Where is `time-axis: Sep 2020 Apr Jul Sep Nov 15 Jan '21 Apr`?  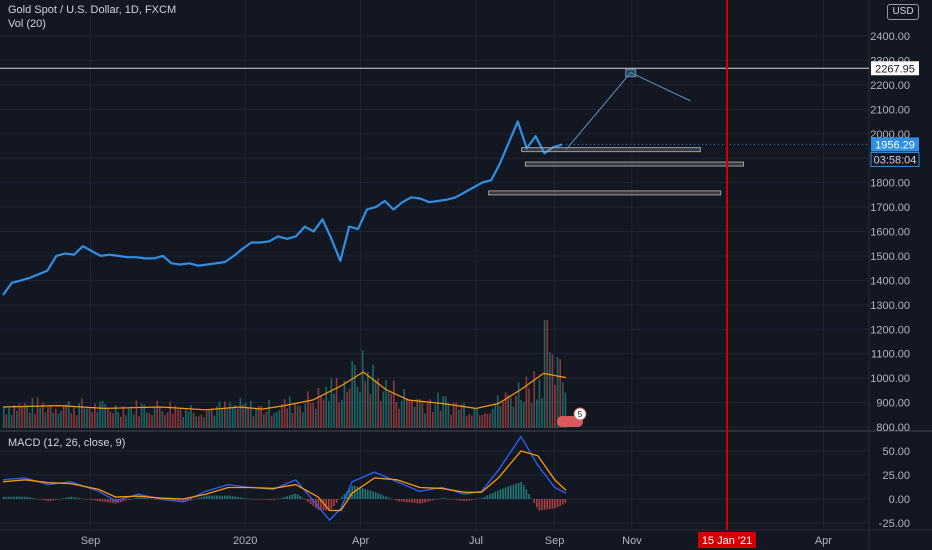
time-axis: Sep 2020 Apr Jul Sep Nov 15 Jan '21 Apr is located at coordinates (457, 540).